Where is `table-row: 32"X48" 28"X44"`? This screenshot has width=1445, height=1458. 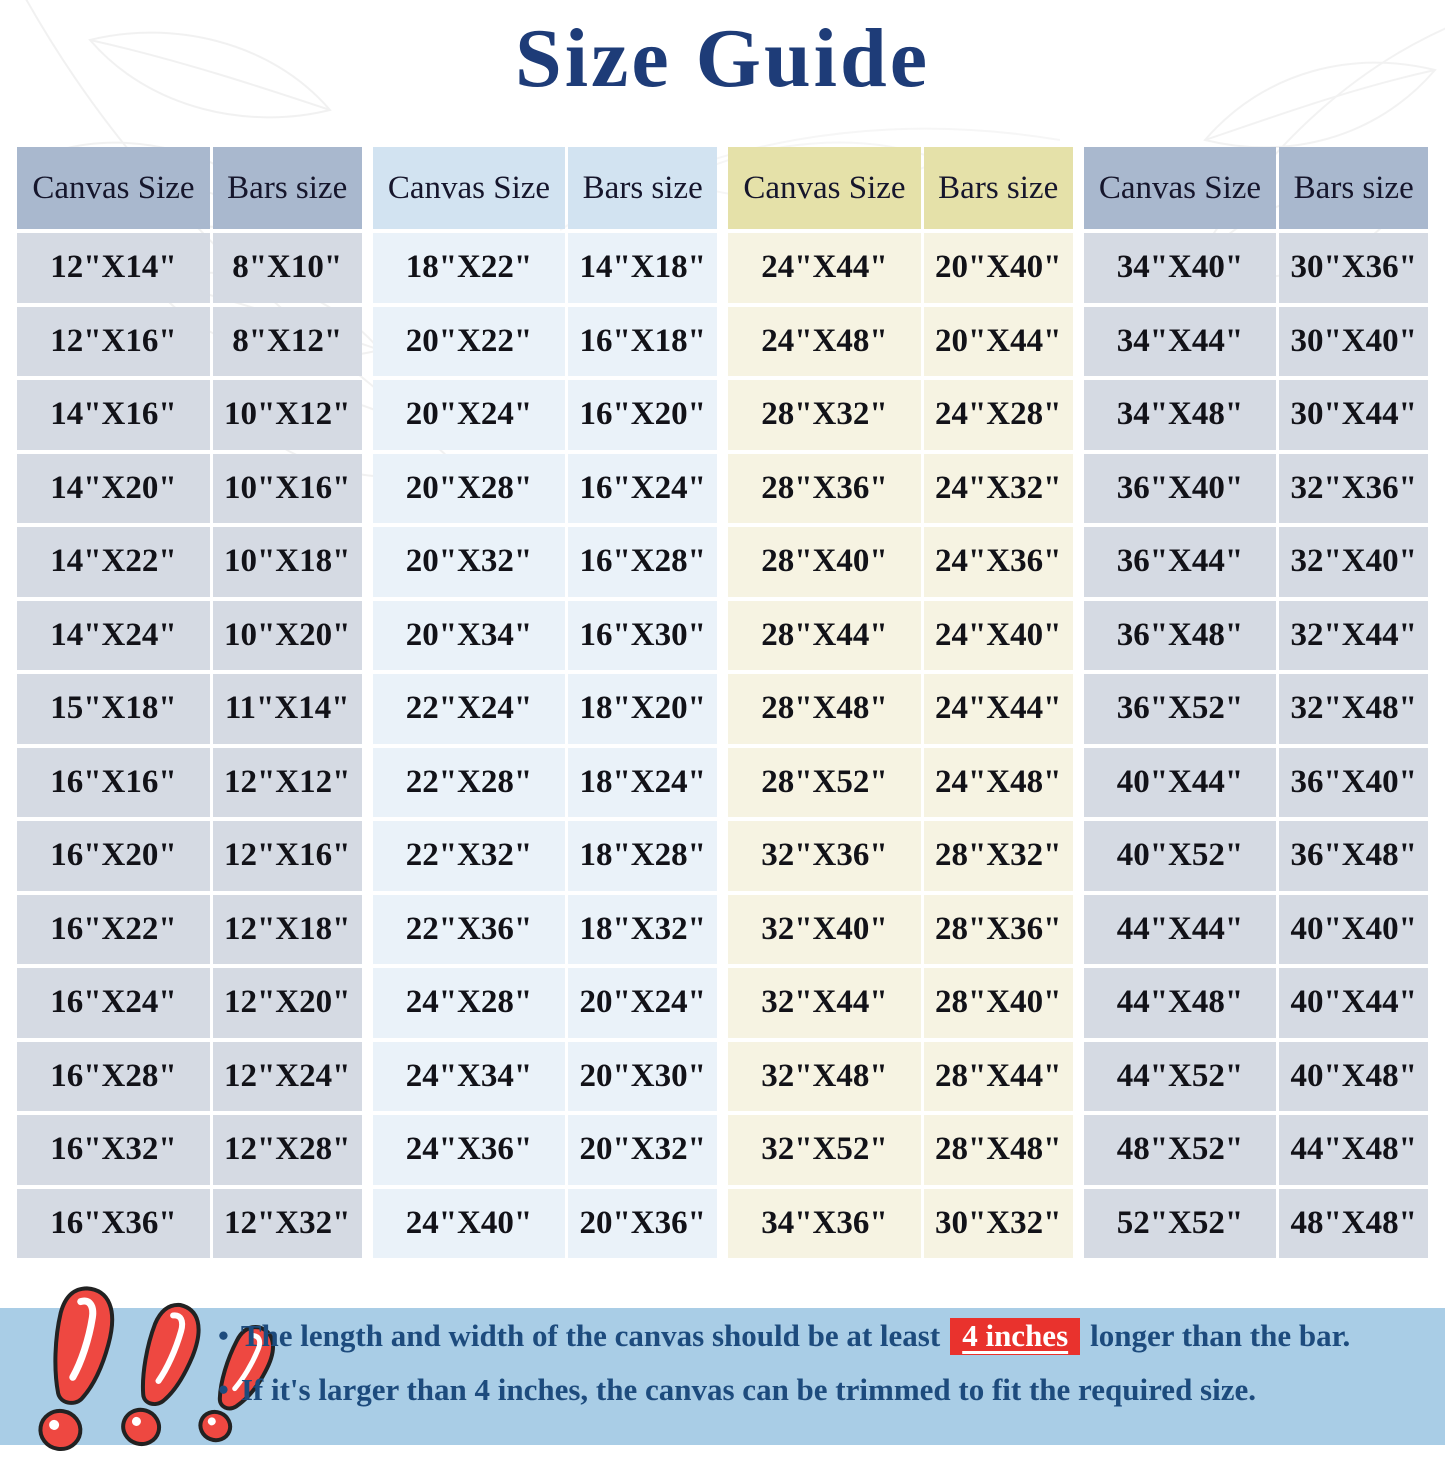
table-row: 32"X48" 28"X44" is located at coordinates (900, 1076).